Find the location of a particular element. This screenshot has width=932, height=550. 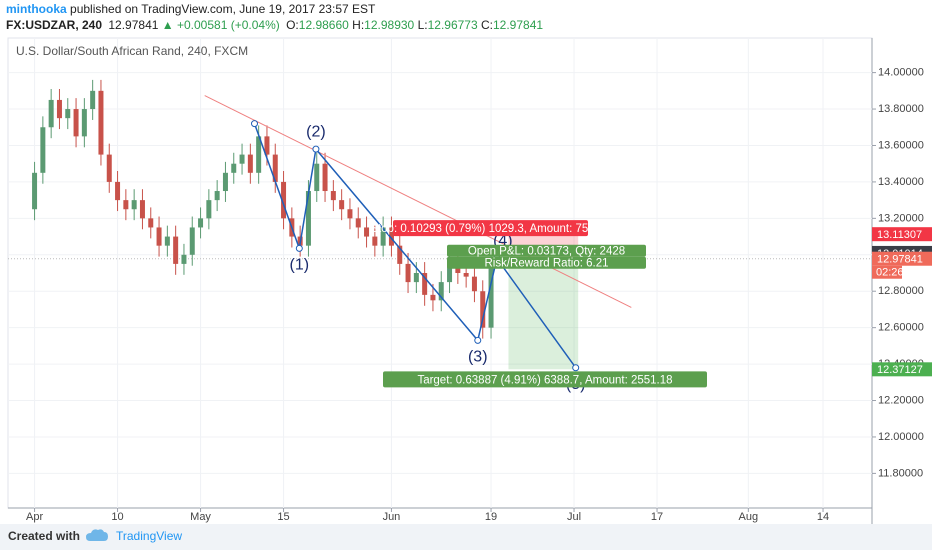

h: 12.98930 is located at coordinates (389, 25).